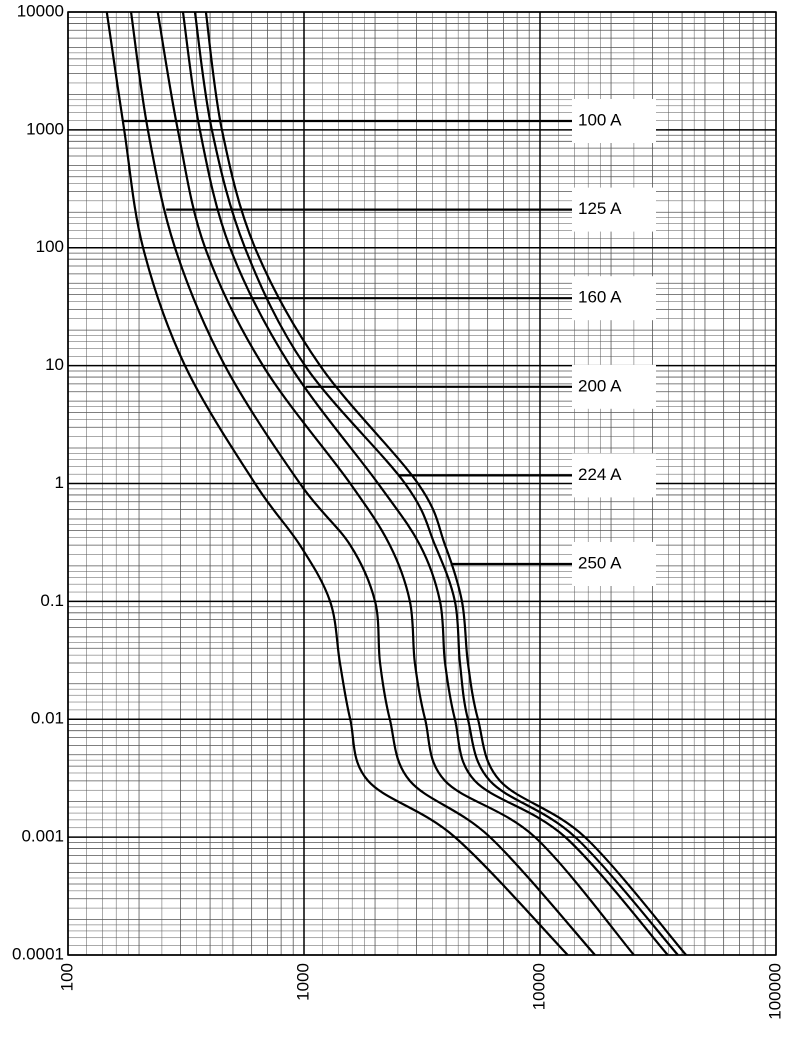 This screenshot has width=790, height=1042. What do you see at coordinates (600, 297) in the screenshot?
I see `series-label: 160 A` at bounding box center [600, 297].